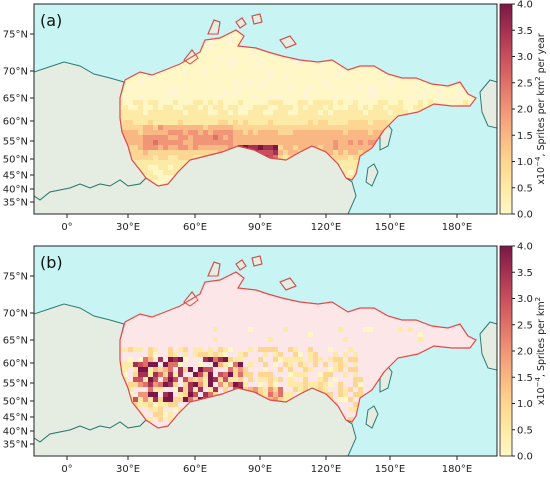 This screenshot has height=488, width=550. I want to click on colorbar, so click(506, 351).